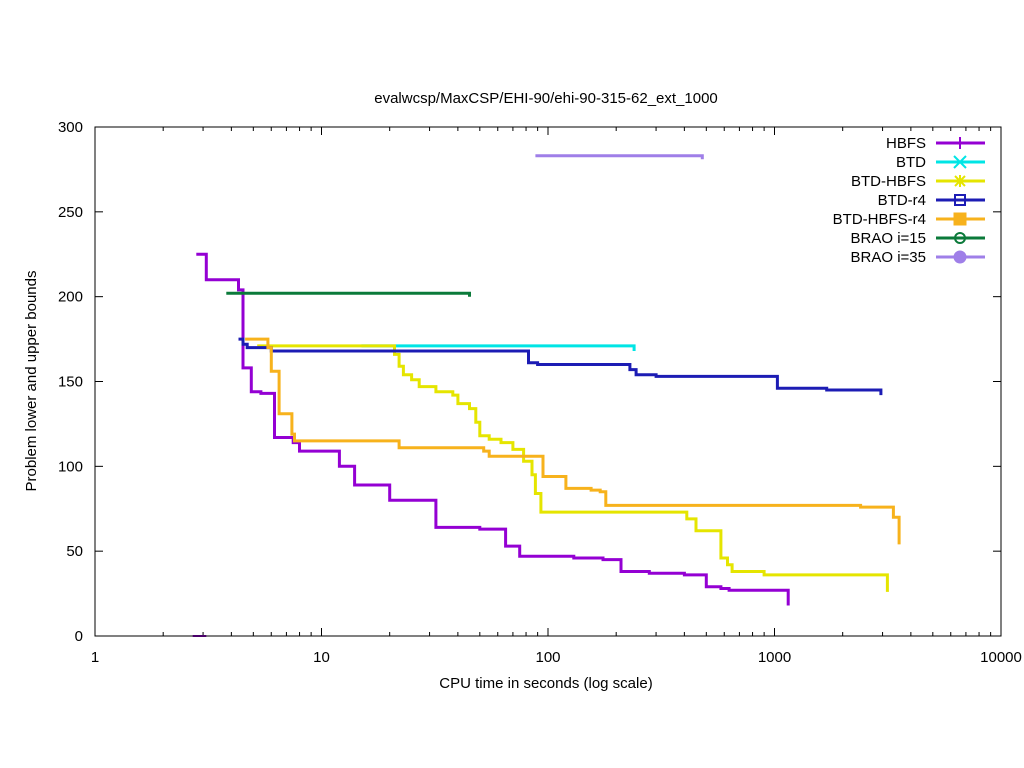 Image resolution: width=1024 pixels, height=768 pixels. What do you see at coordinates (74, 551) in the screenshot?
I see `y-tick-label: 50` at bounding box center [74, 551].